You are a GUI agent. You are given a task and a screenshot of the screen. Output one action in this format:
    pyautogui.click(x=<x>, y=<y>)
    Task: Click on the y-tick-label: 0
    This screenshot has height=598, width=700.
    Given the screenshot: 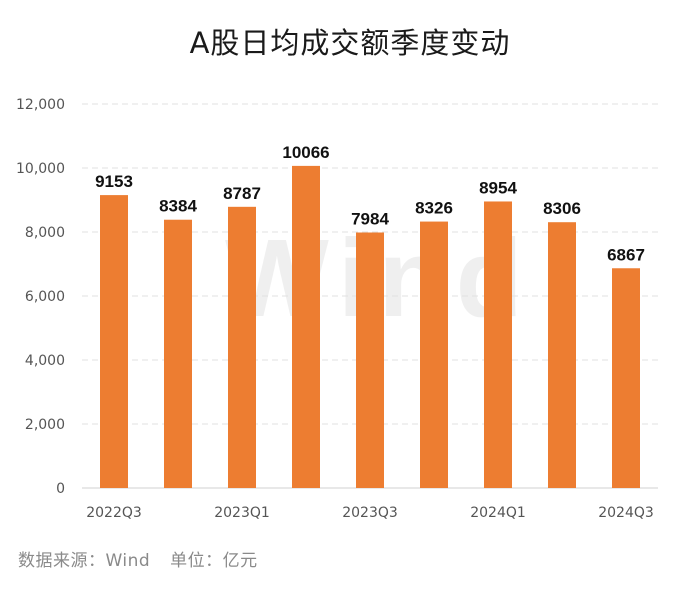 What is the action you would take?
    pyautogui.click(x=60, y=489)
    